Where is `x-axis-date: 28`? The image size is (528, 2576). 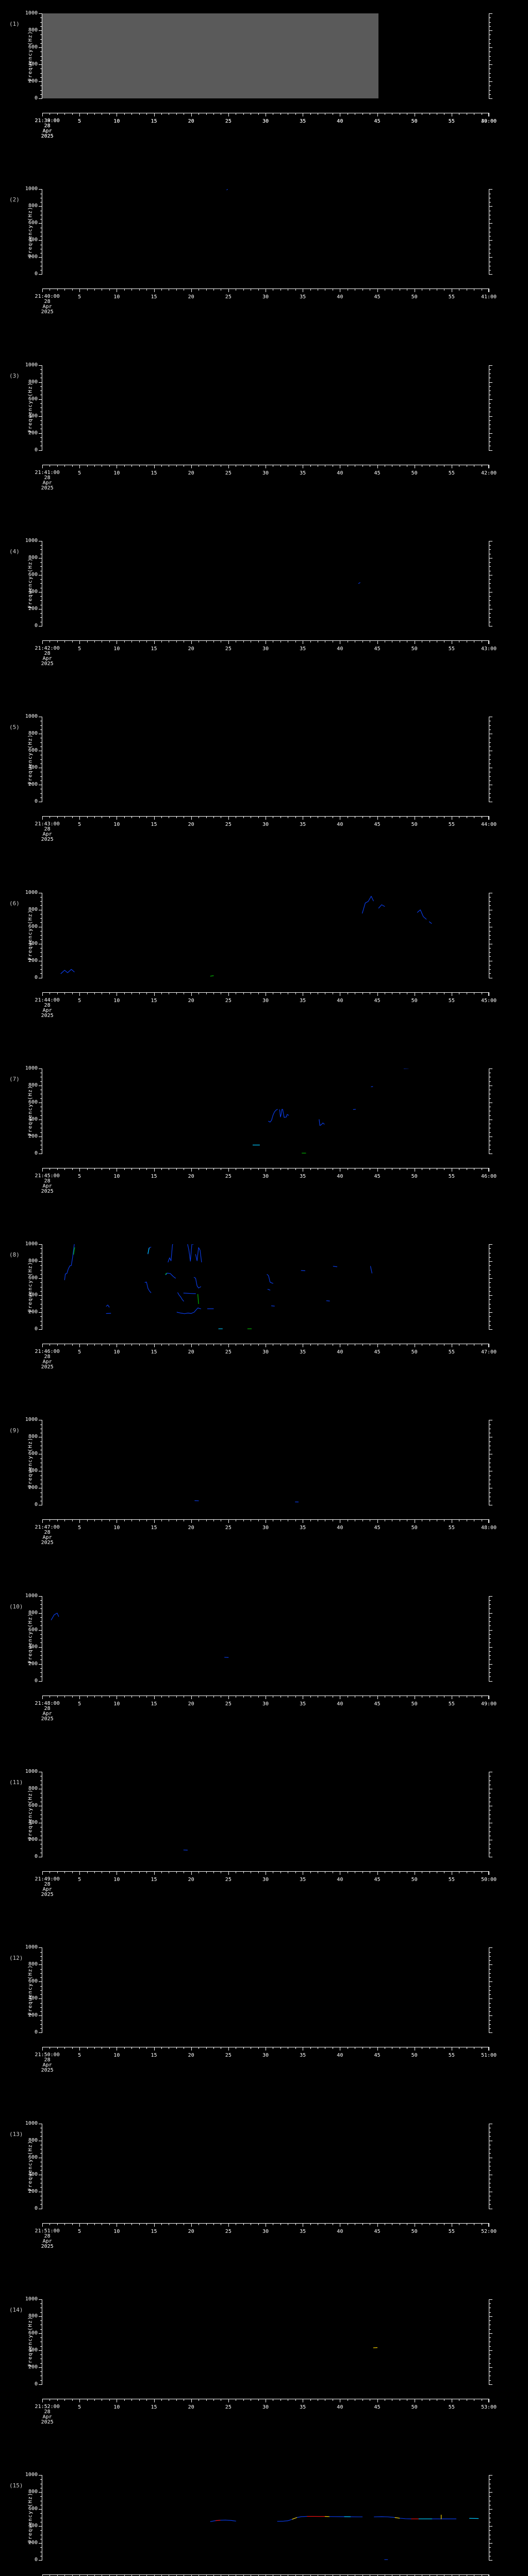
x-axis-date: 28 is located at coordinates (47, 1884).